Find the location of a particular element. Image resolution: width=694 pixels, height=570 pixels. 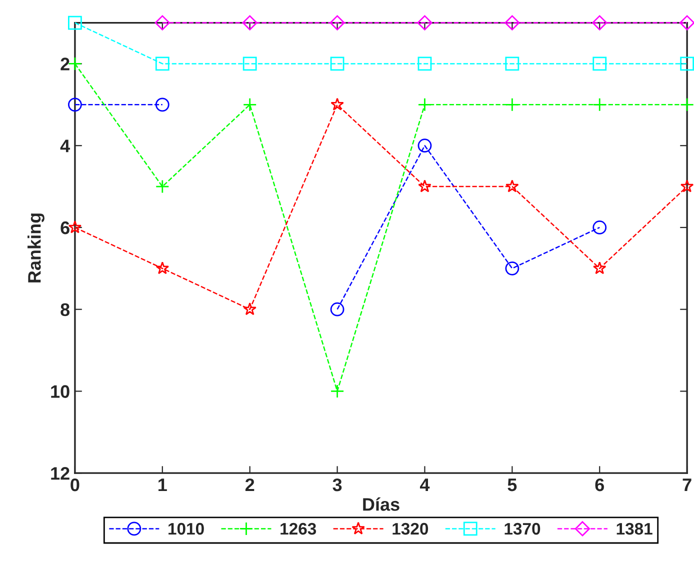

y-tick-label: 8 is located at coordinates (65, 309).